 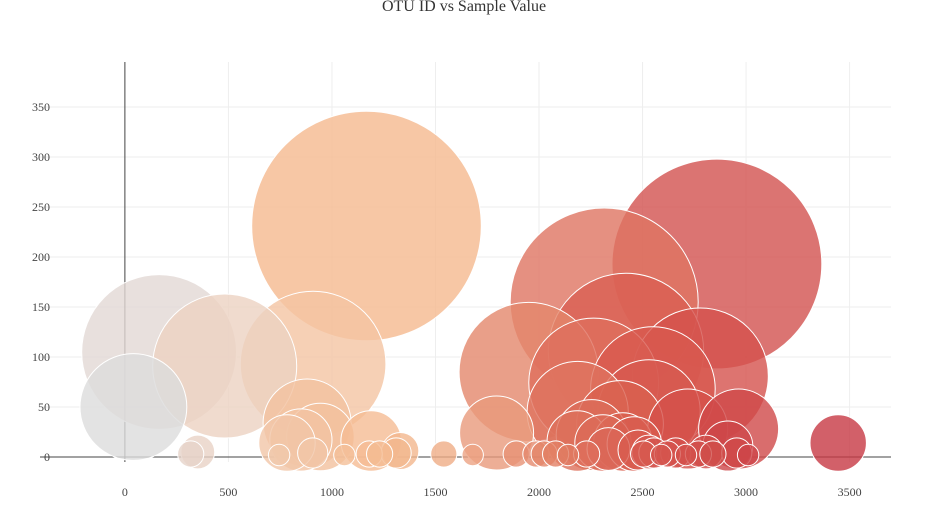 What do you see at coordinates (44, 407) in the screenshot?
I see `y-tick-label: 50` at bounding box center [44, 407].